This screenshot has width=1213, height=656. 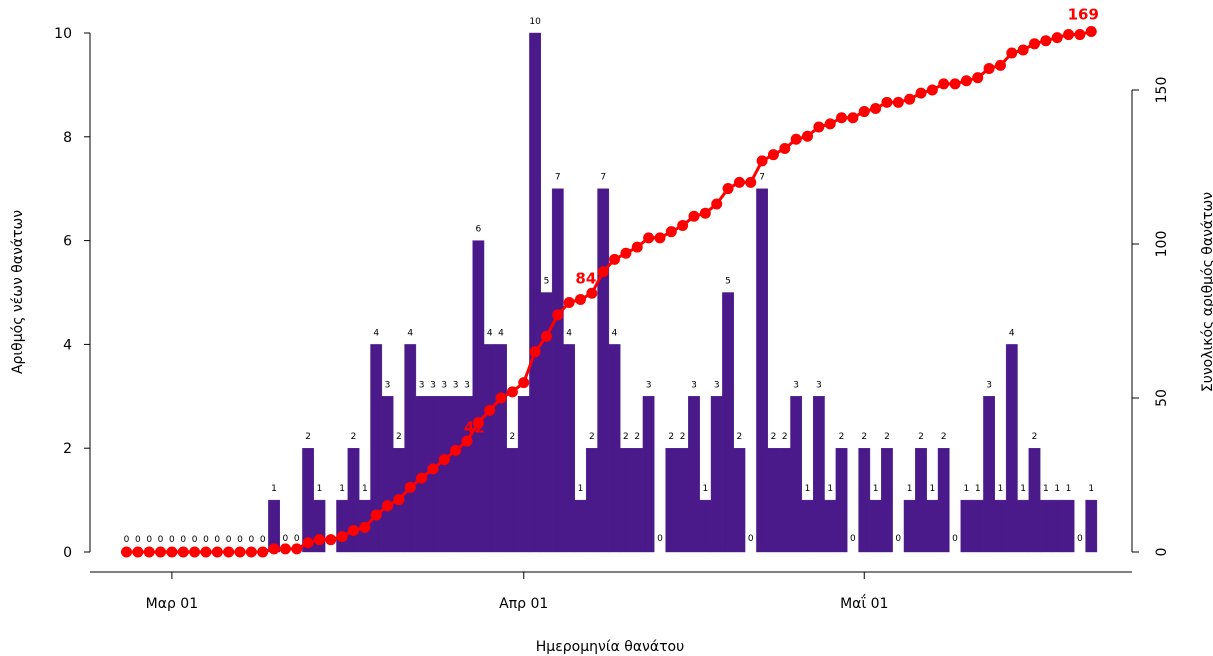 I want to click on y2-tick-label: 0, so click(x=1162, y=552).